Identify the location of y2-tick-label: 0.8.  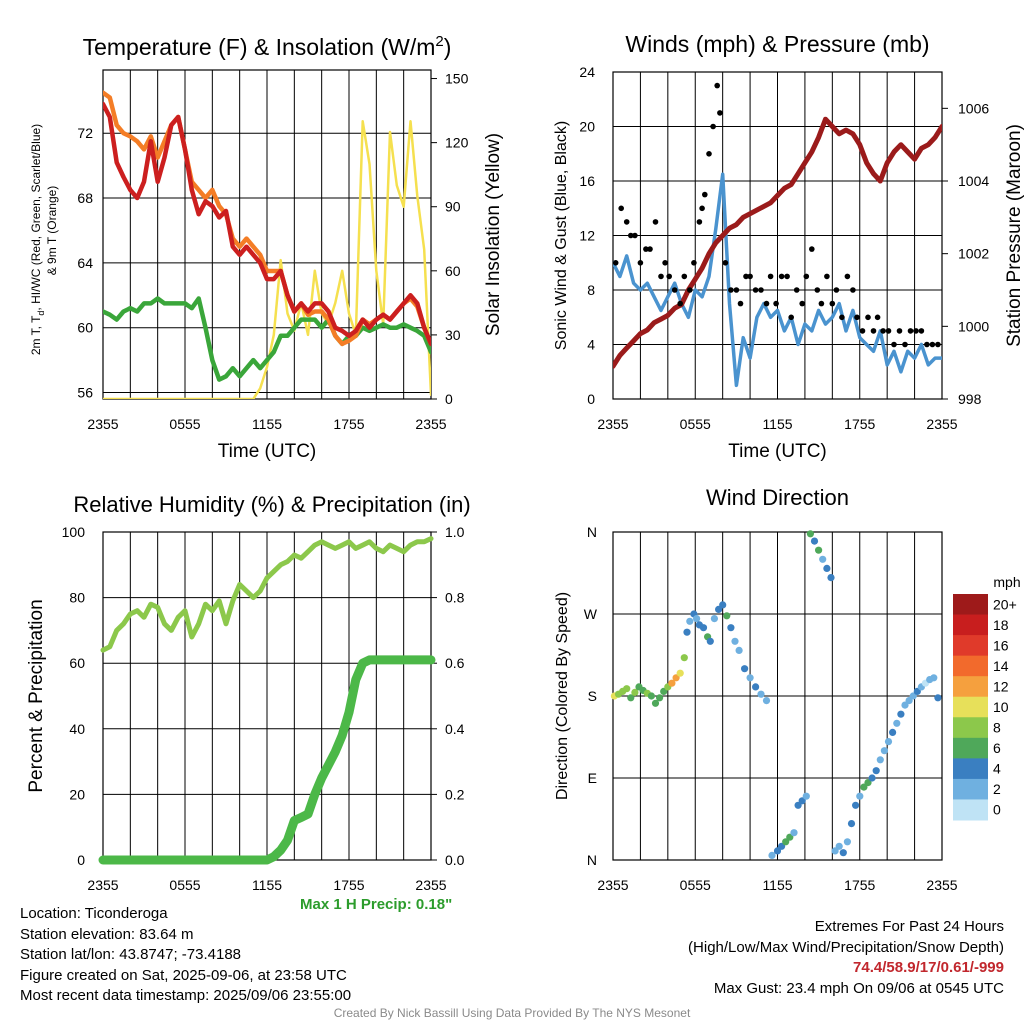
(455, 598).